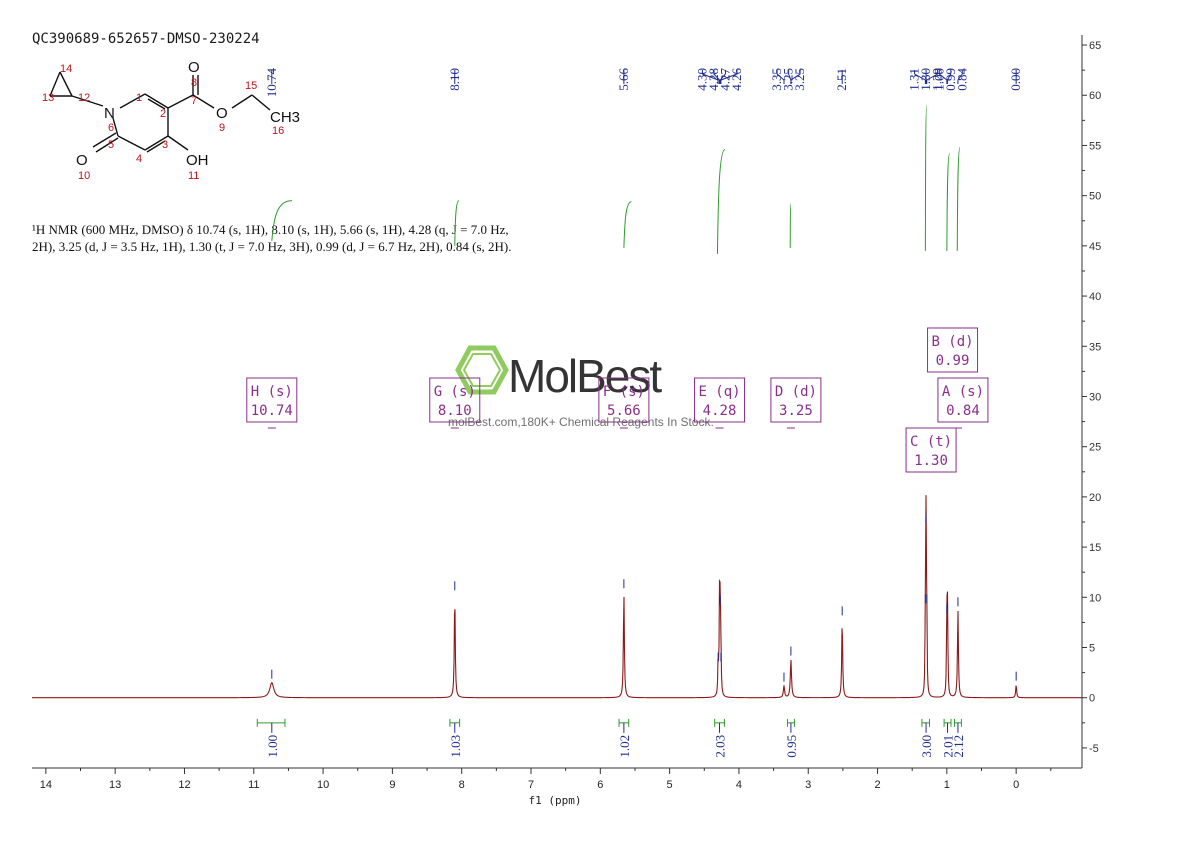  I want to click on multiplet-shift: 4.28, so click(720, 411).